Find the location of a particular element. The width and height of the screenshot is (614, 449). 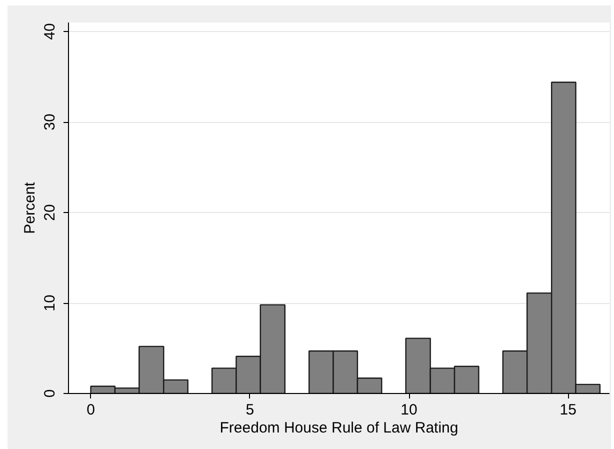

x-tick-label: 0 is located at coordinates (90, 410).